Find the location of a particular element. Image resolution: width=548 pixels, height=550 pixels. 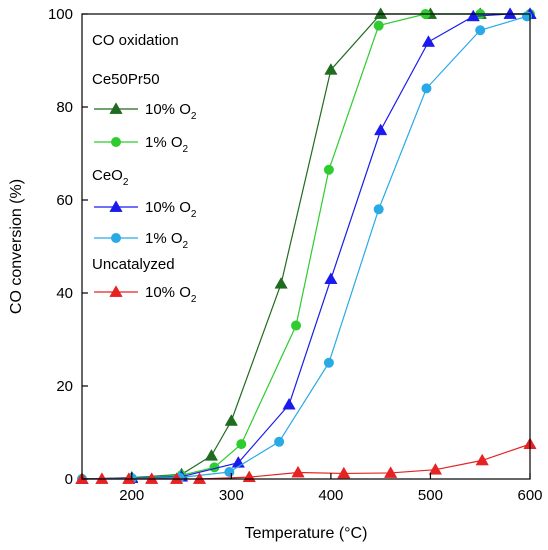

y-tick-label: 40 is located at coordinates (64, 293).